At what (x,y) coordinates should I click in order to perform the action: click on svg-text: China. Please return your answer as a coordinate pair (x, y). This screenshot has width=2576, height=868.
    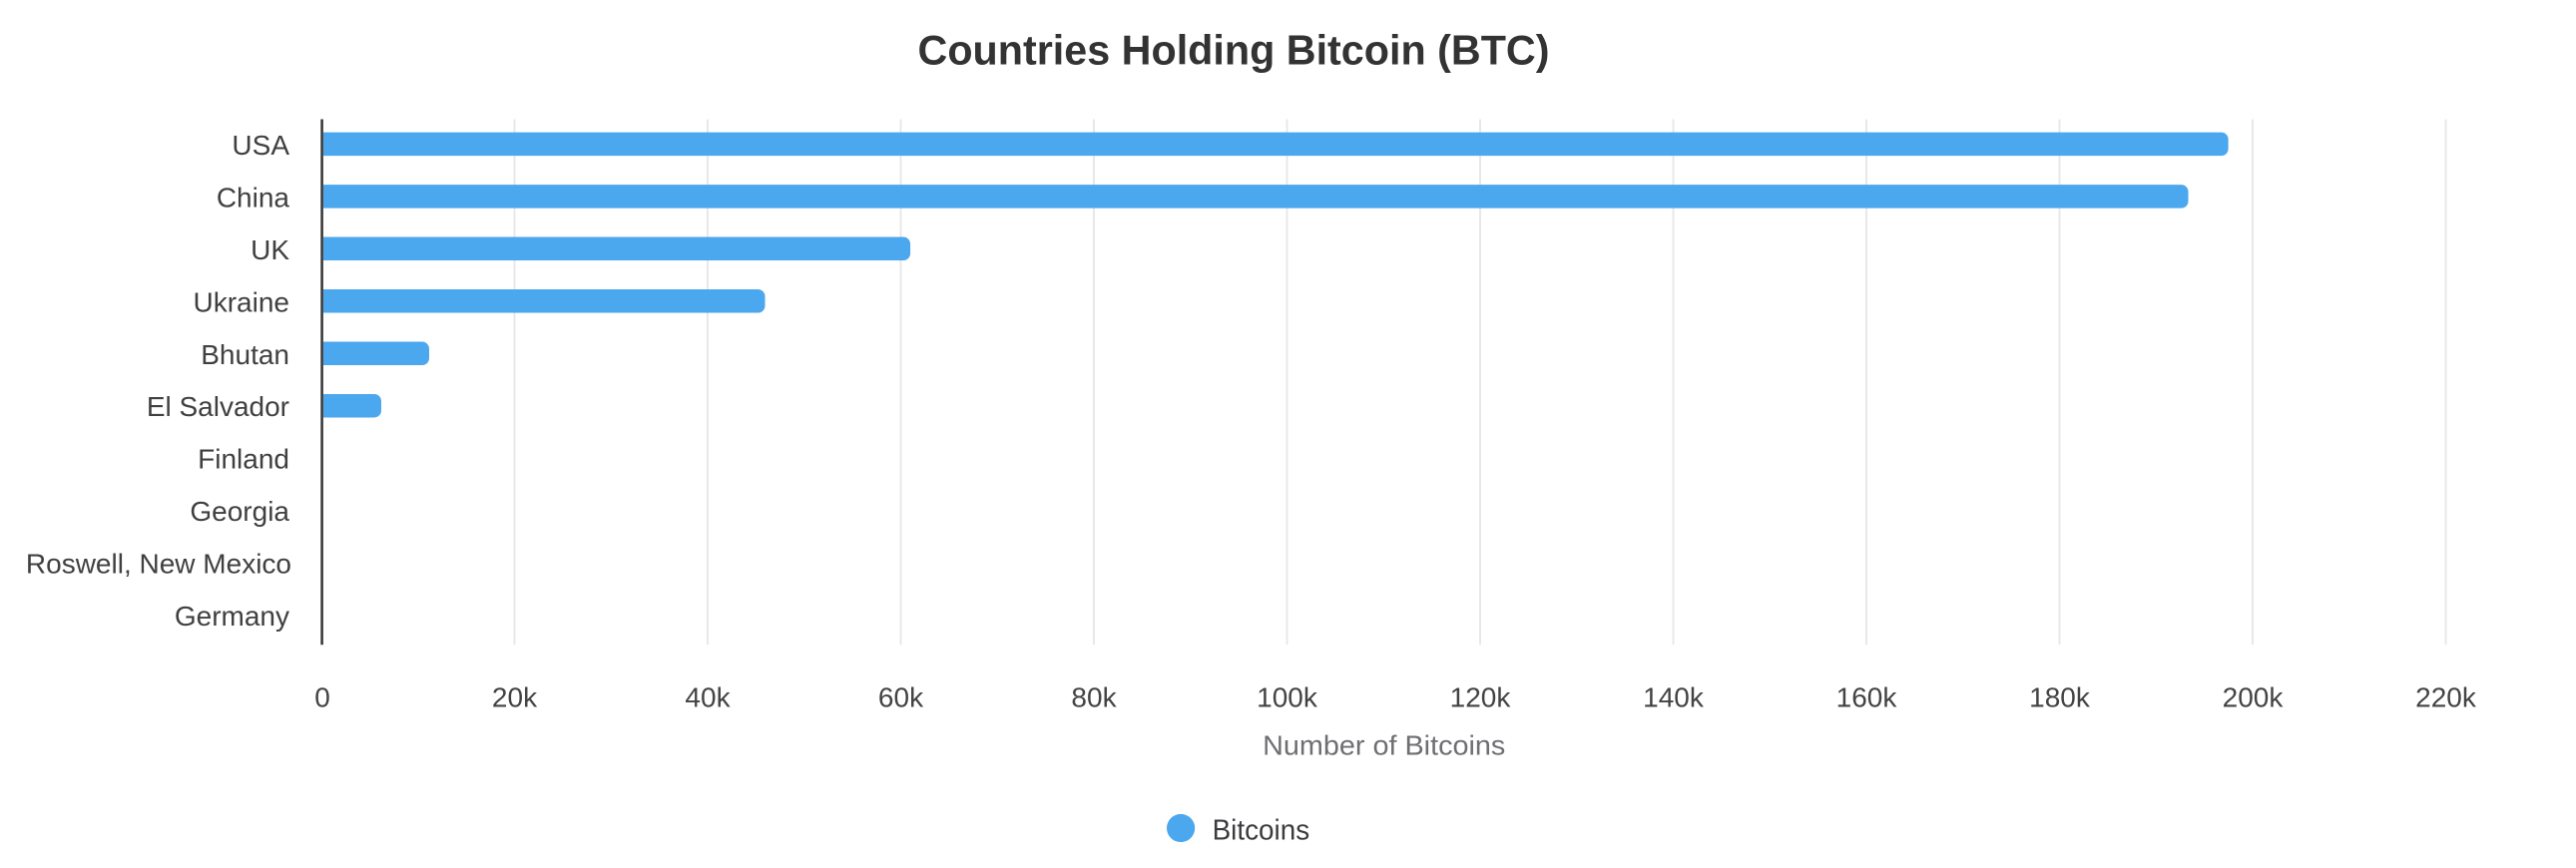
    Looking at the image, I should click on (254, 197).